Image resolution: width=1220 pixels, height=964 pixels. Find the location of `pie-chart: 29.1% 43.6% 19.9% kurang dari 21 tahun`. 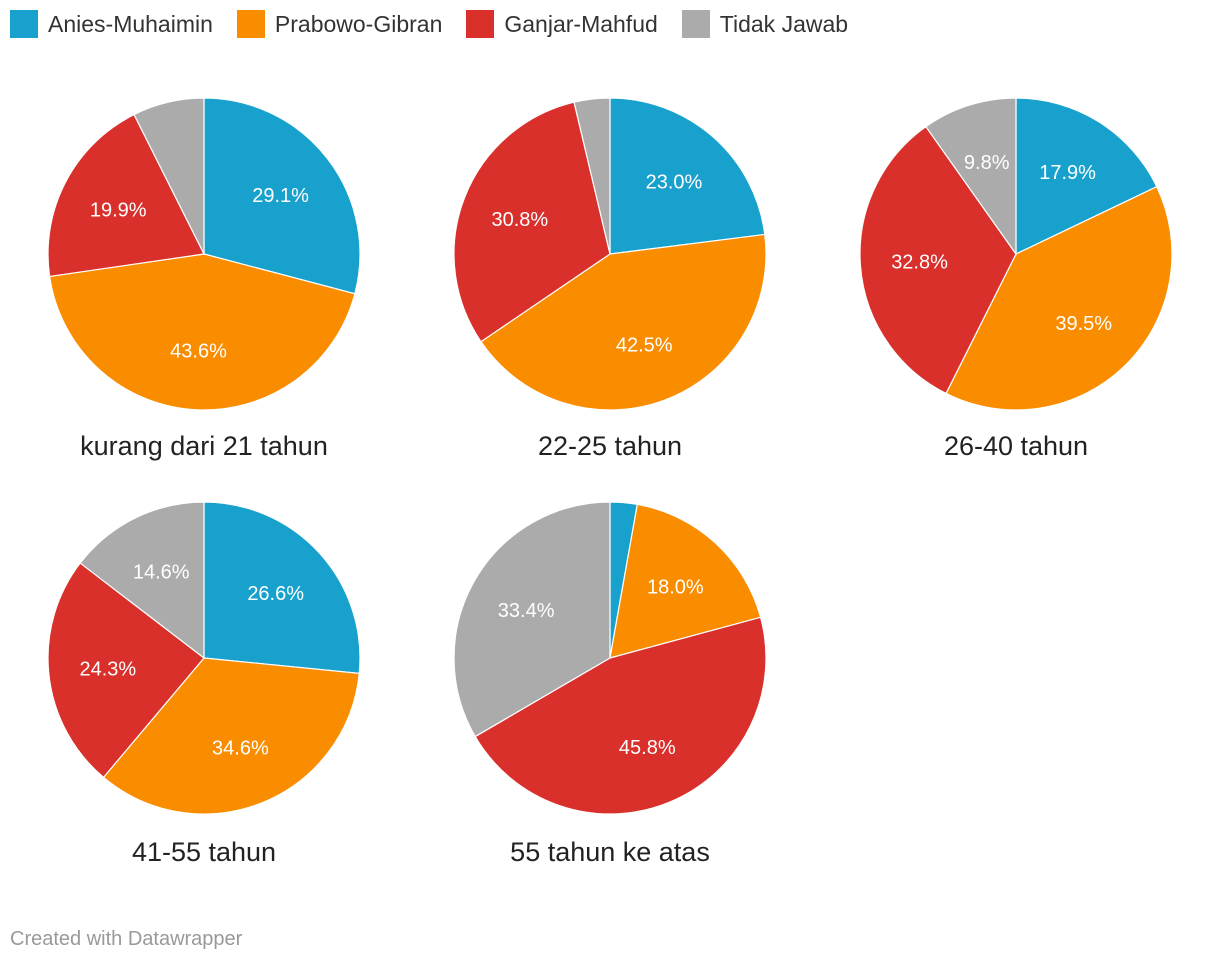

pie-chart: 29.1% 43.6% 19.9% kurang dari 21 tahun is located at coordinates (204, 279).